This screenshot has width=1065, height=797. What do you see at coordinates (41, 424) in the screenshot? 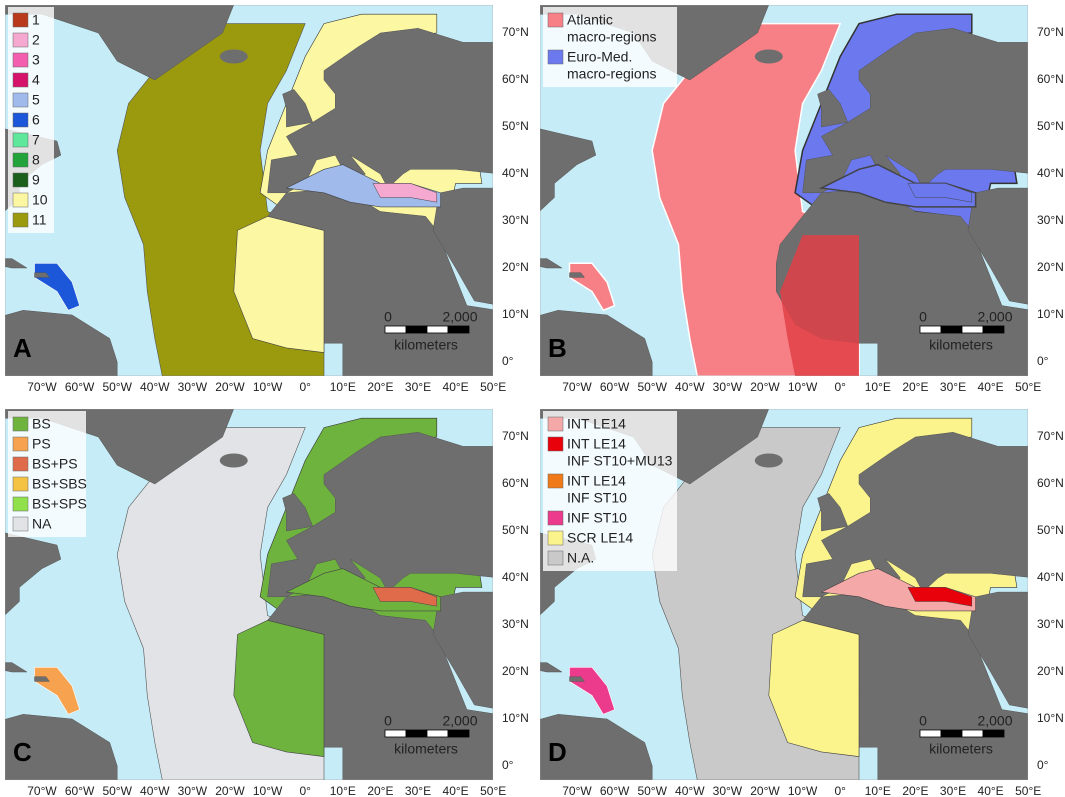
I see `legend-label: BS` at bounding box center [41, 424].